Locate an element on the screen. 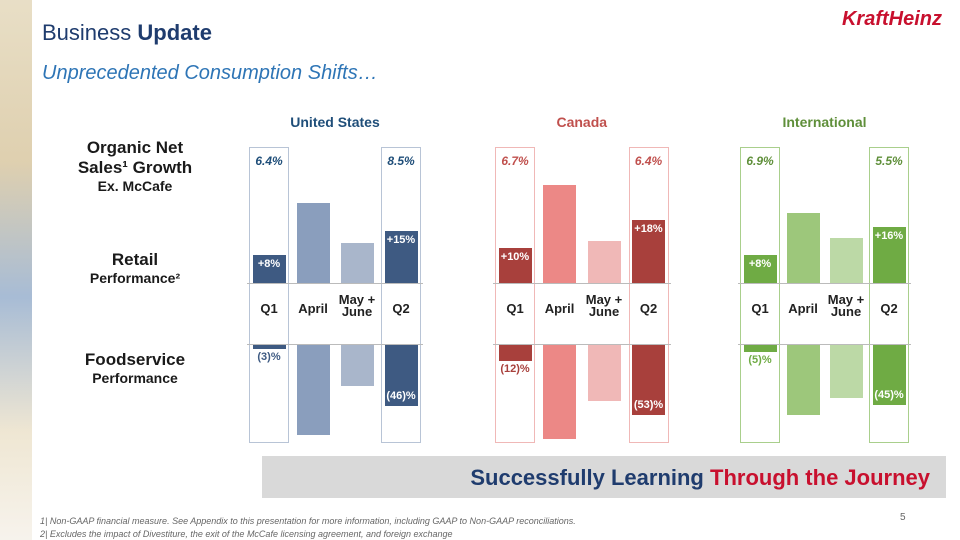 The image size is (960, 540). value-label: (45)% is located at coordinates (889, 394).